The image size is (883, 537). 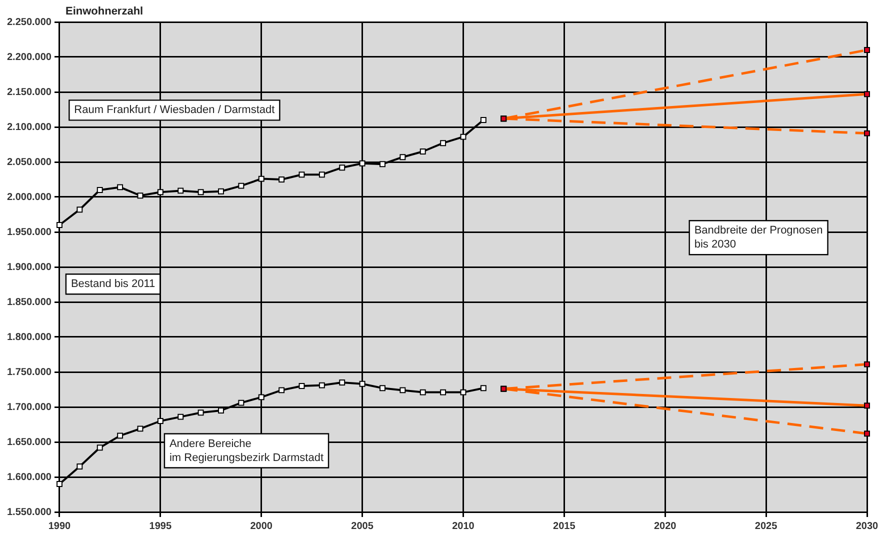 What do you see at coordinates (104, 12) in the screenshot?
I see `y-axis-title: Einwohnerzahl` at bounding box center [104, 12].